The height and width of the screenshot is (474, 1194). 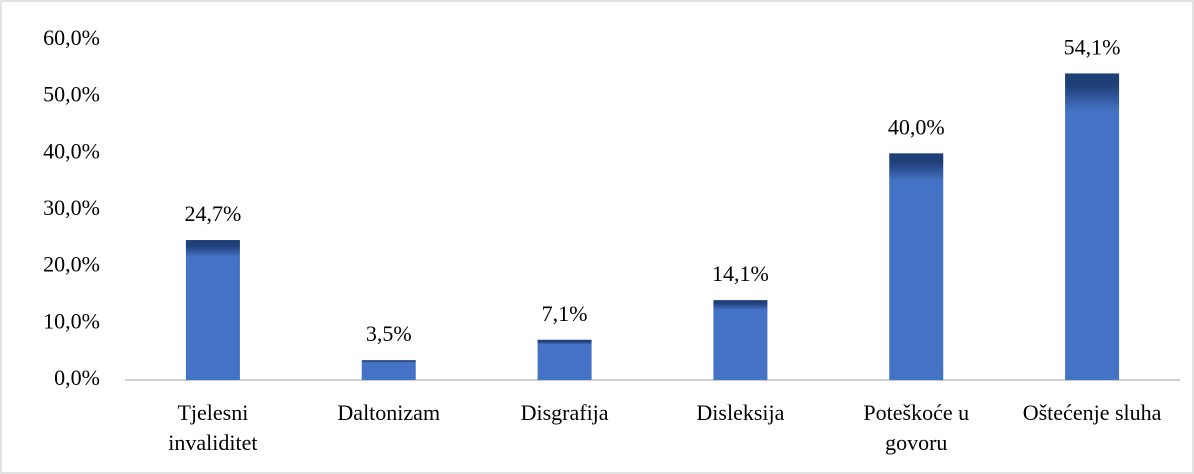 I want to click on y-tick-label: 40,0%, so click(x=71, y=150).